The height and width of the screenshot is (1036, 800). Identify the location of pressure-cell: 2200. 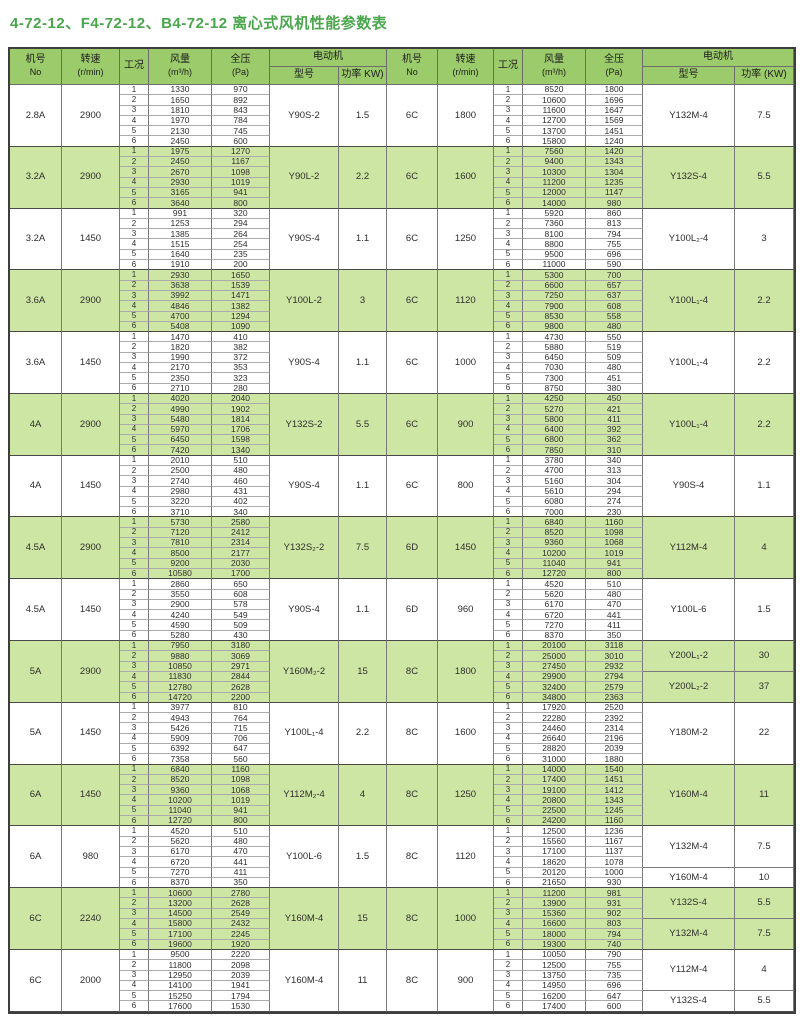
(241, 697).